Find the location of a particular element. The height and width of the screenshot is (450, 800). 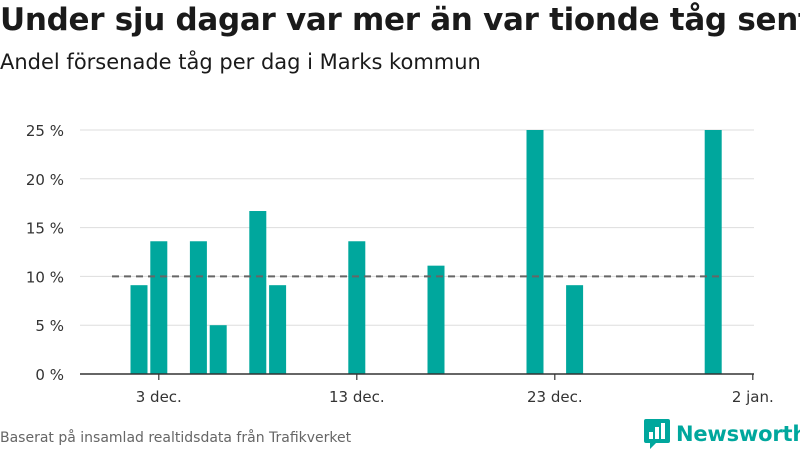

brand-name: Newsworthy is located at coordinates (738, 434).